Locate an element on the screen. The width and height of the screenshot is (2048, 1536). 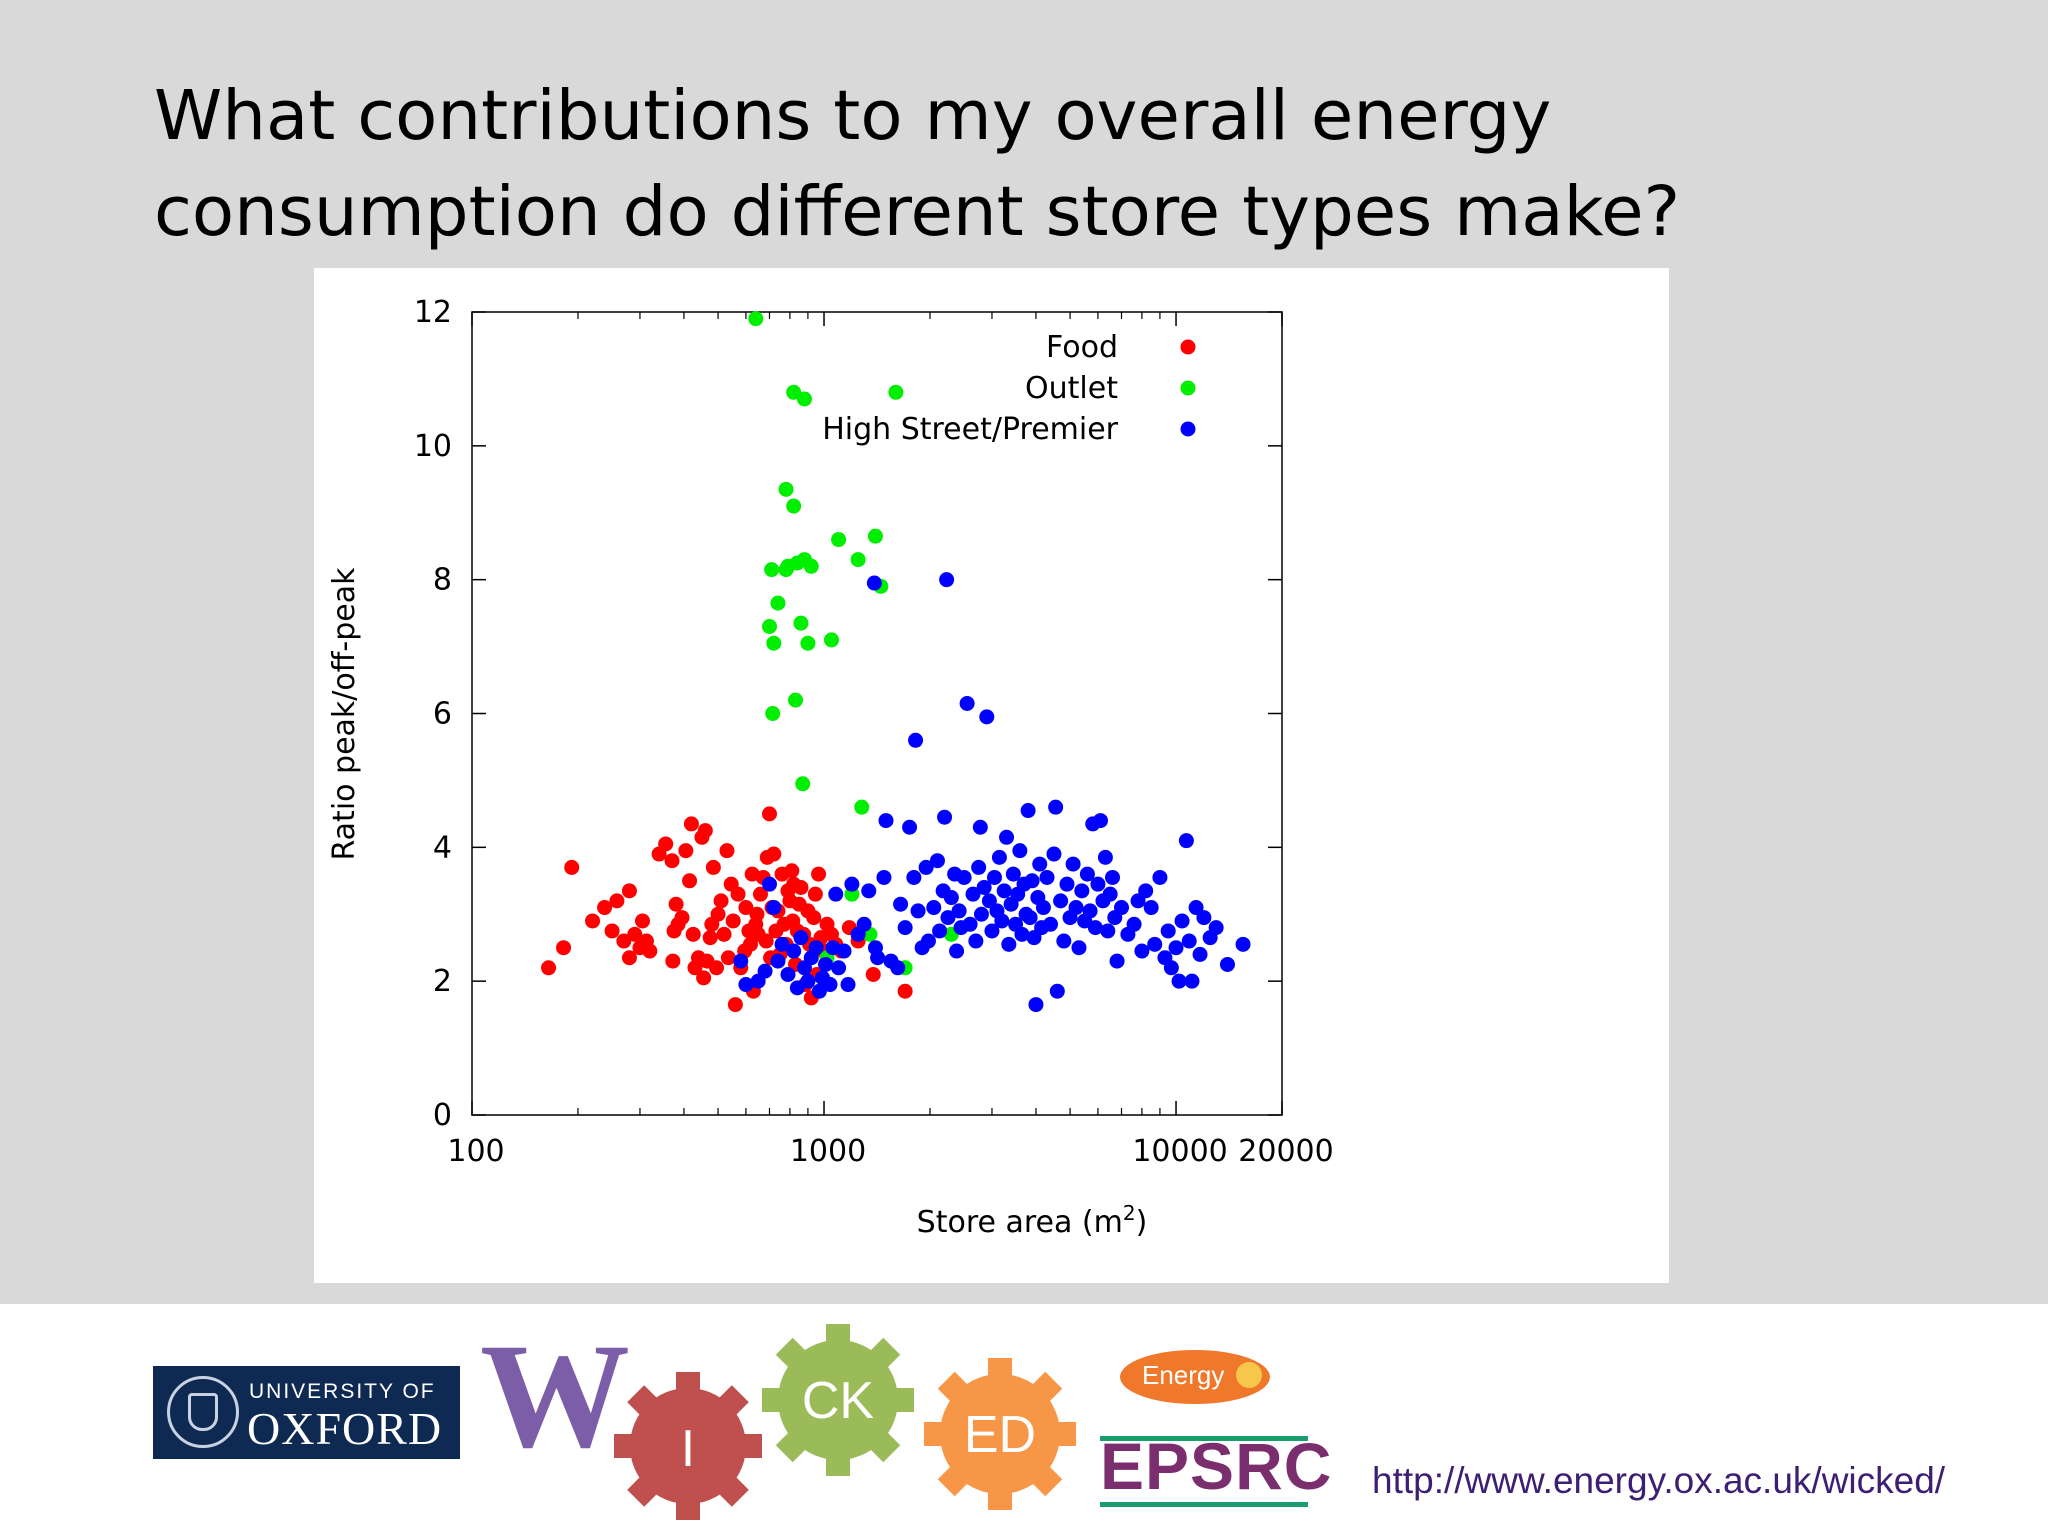
wicked-logo: W I CK ED is located at coordinates (778, 1419).